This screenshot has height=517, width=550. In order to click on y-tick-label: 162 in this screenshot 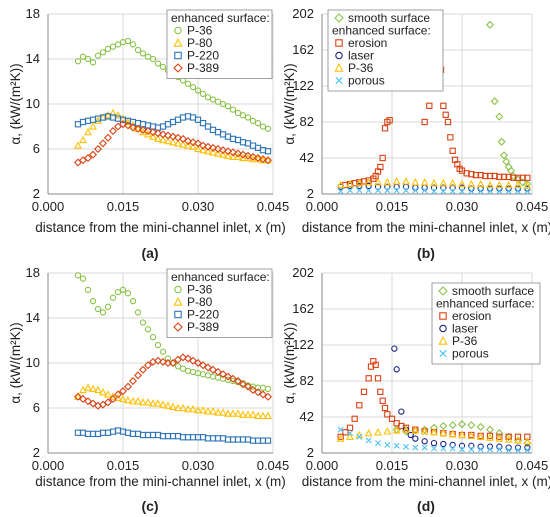, I will do `click(303, 308)`.